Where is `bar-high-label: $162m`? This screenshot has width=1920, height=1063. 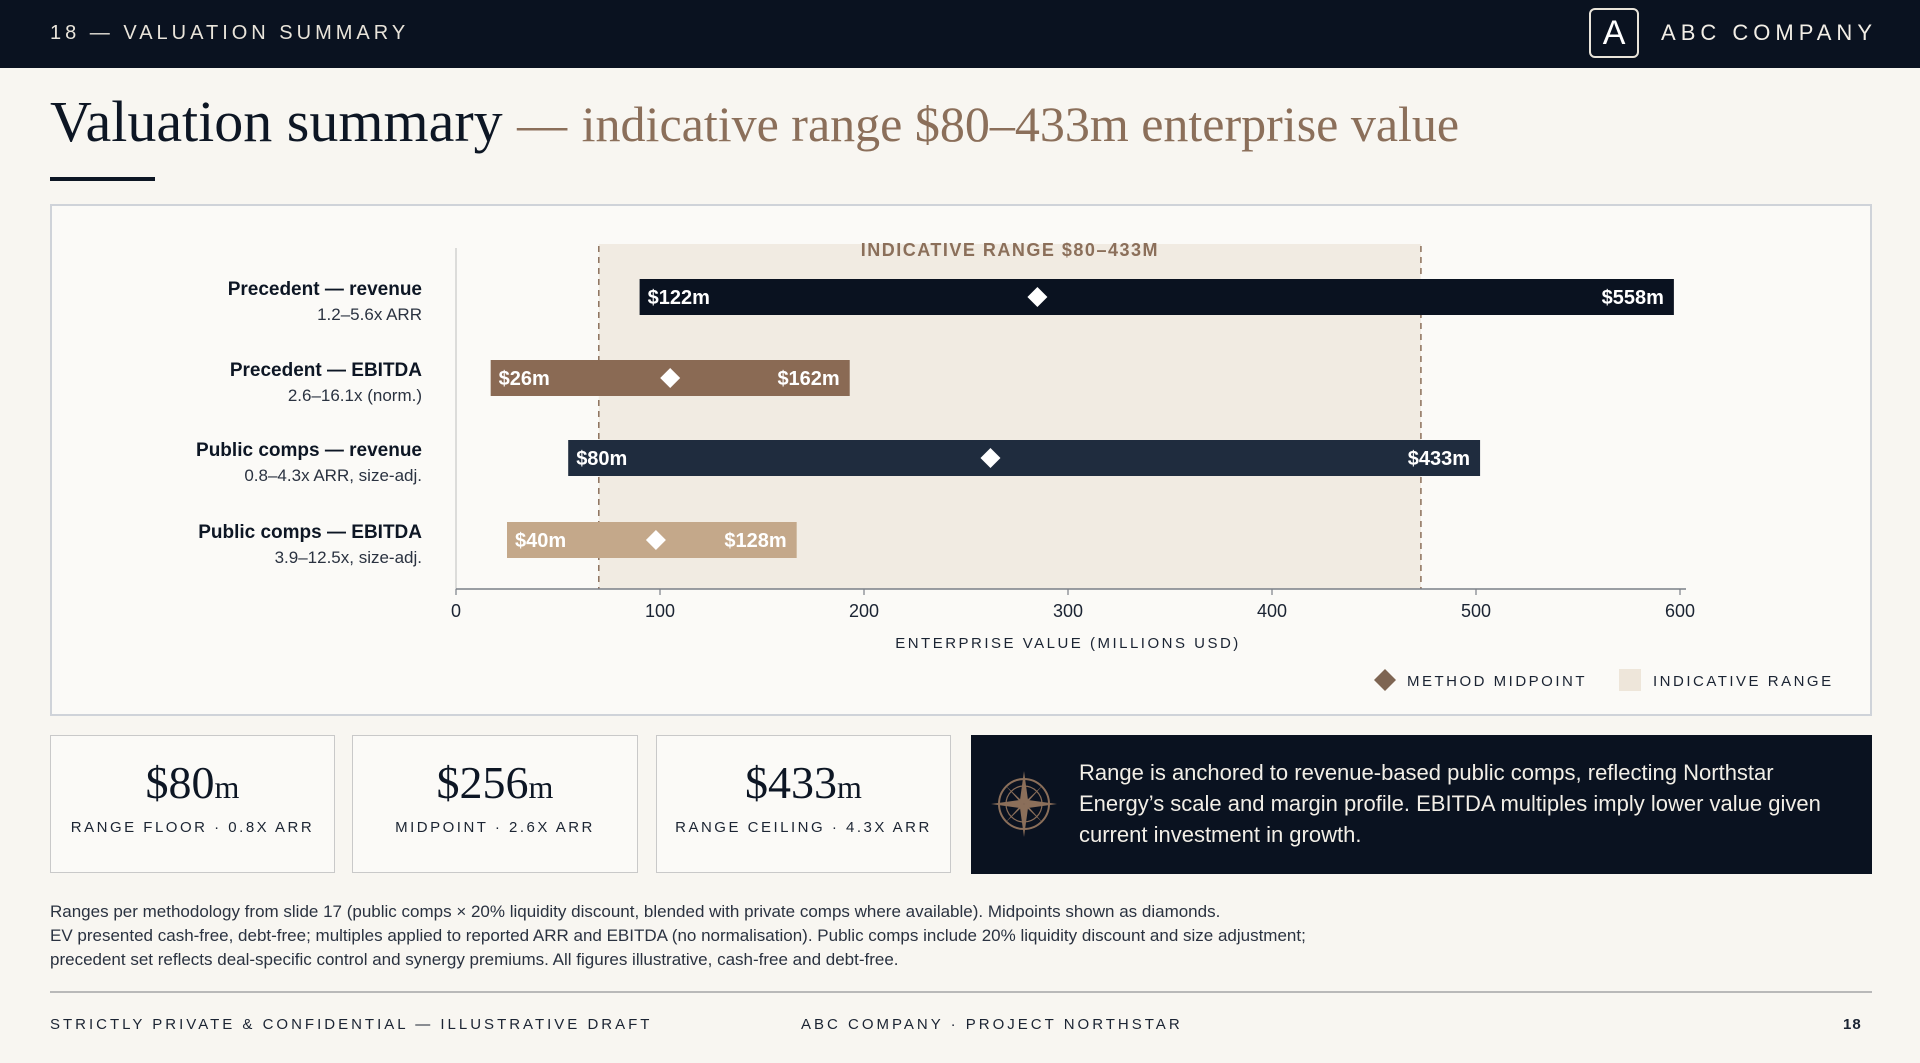
bar-high-label: $162m is located at coordinates (808, 379).